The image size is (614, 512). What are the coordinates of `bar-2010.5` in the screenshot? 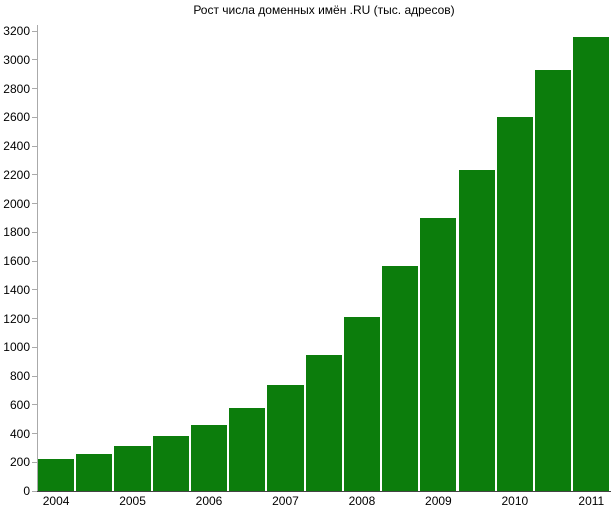 It's located at (553, 280).